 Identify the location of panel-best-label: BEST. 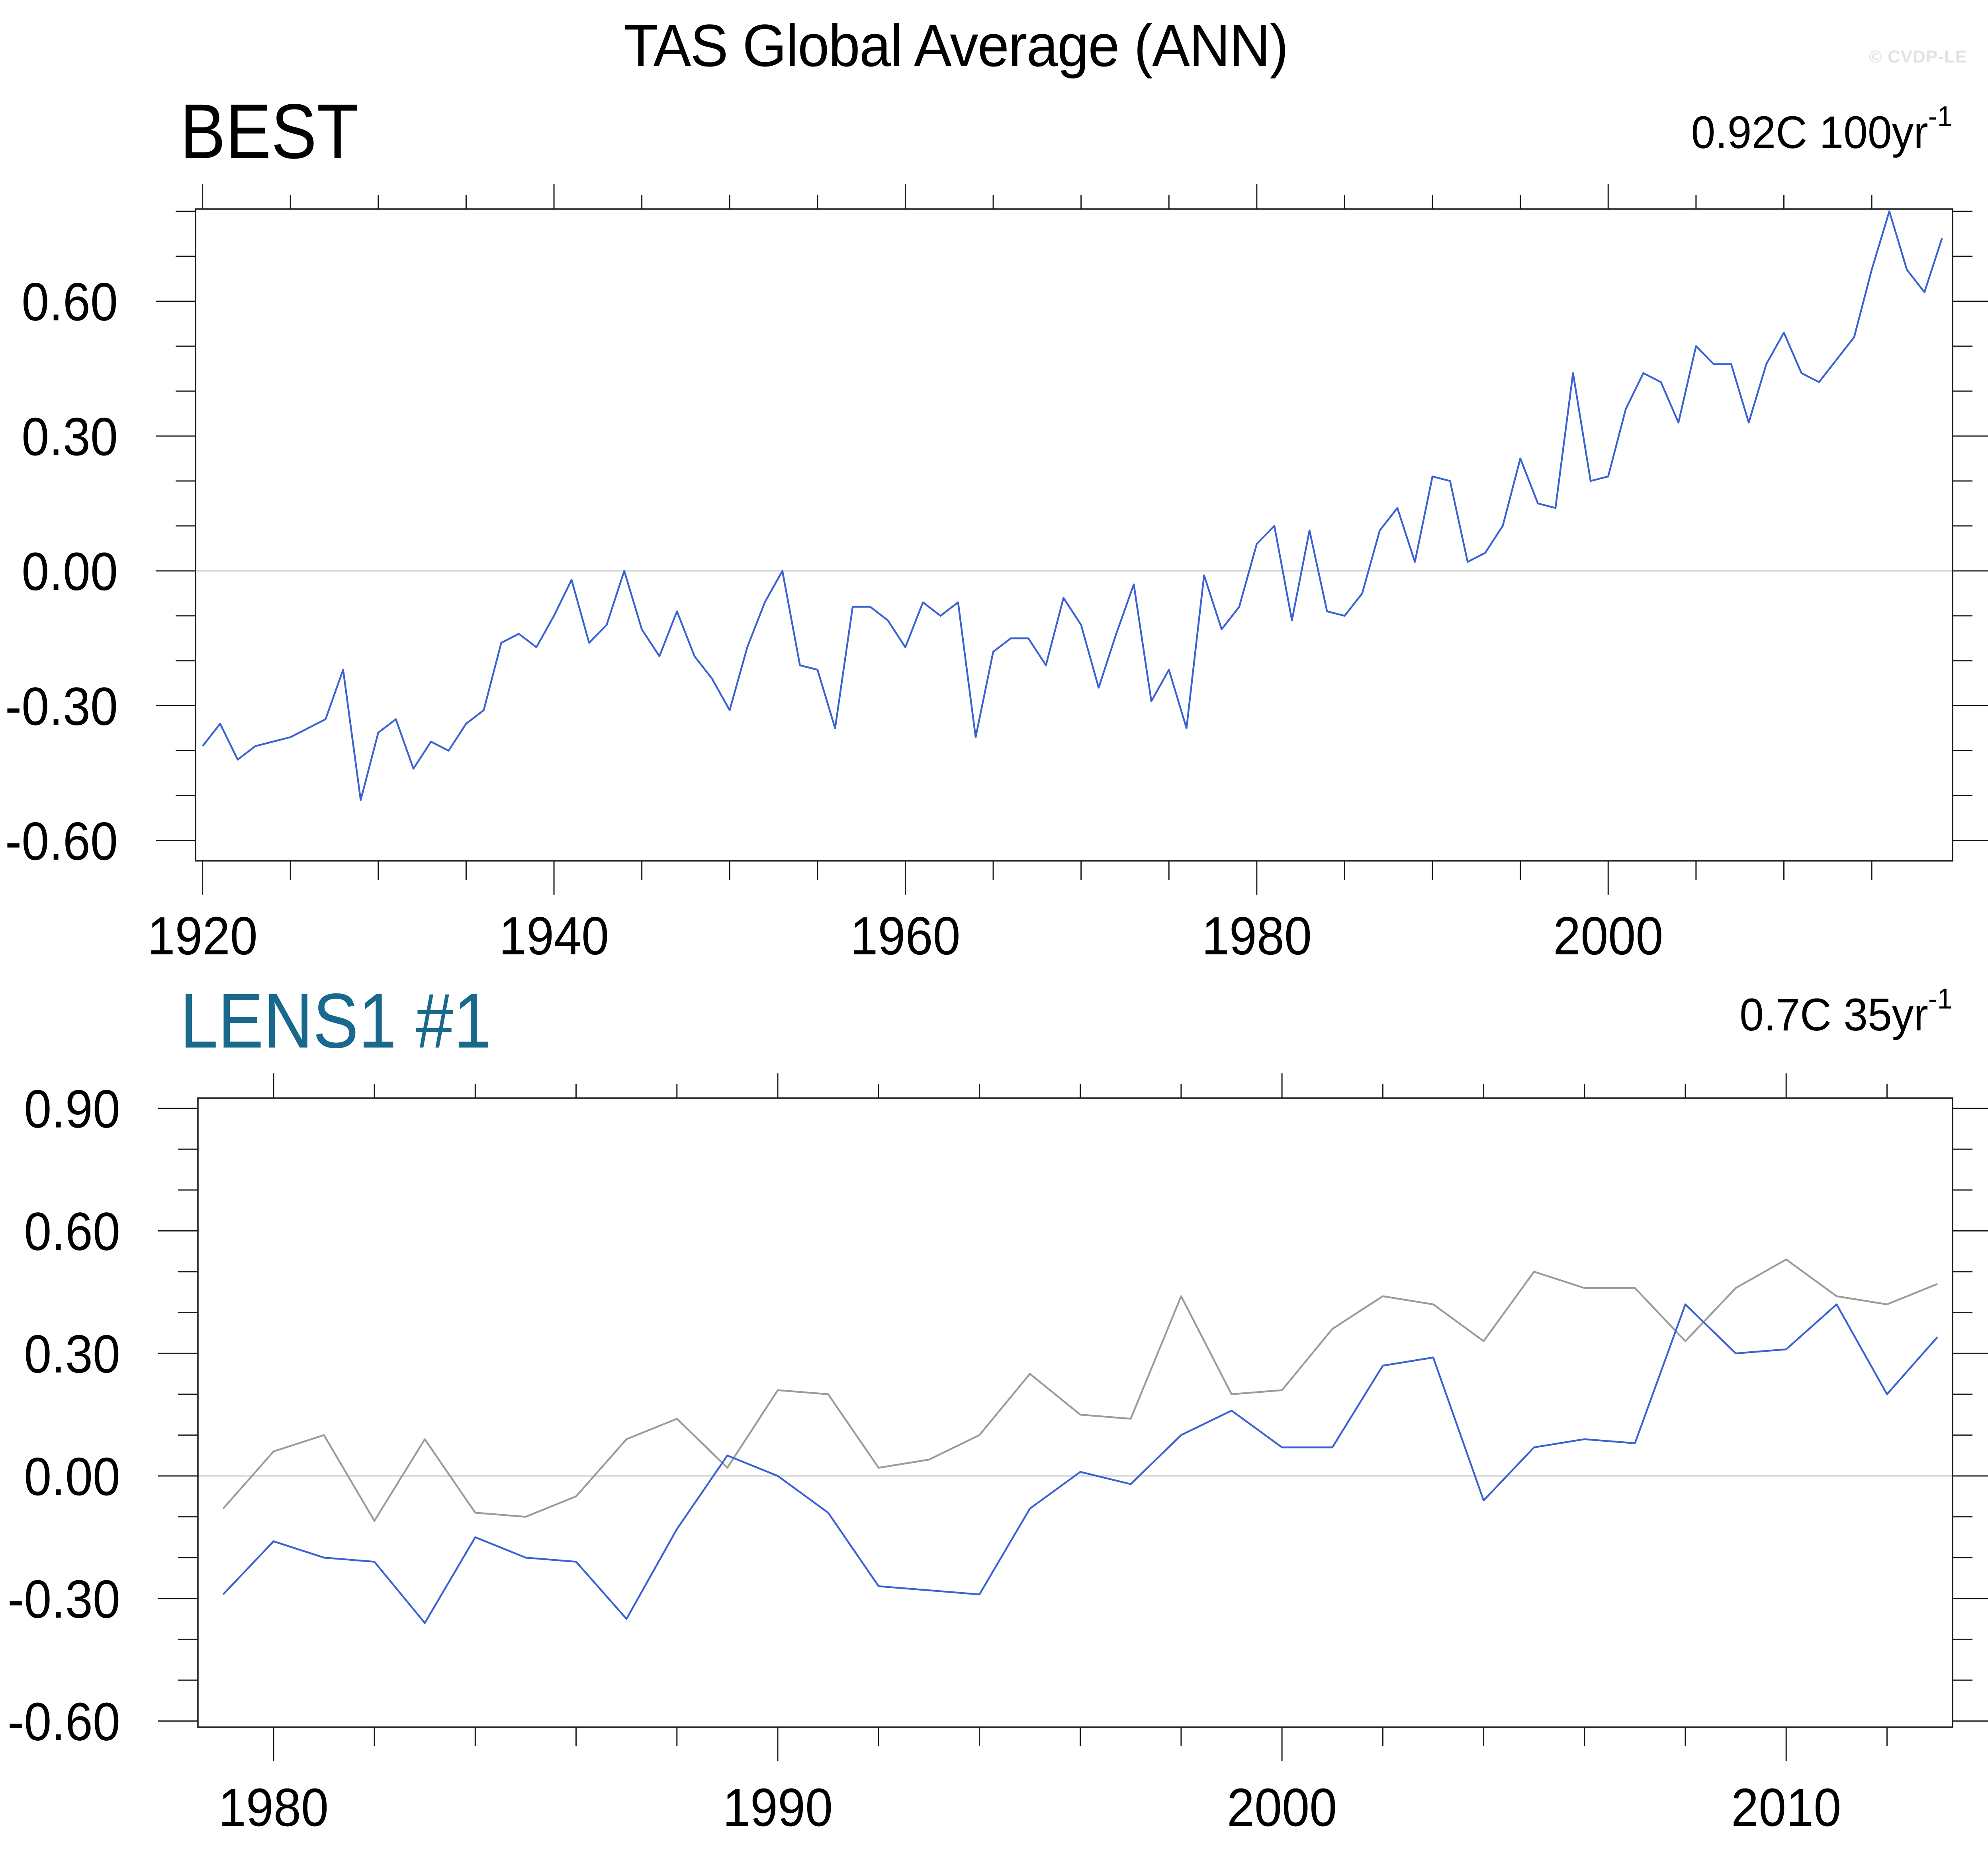
(269, 131).